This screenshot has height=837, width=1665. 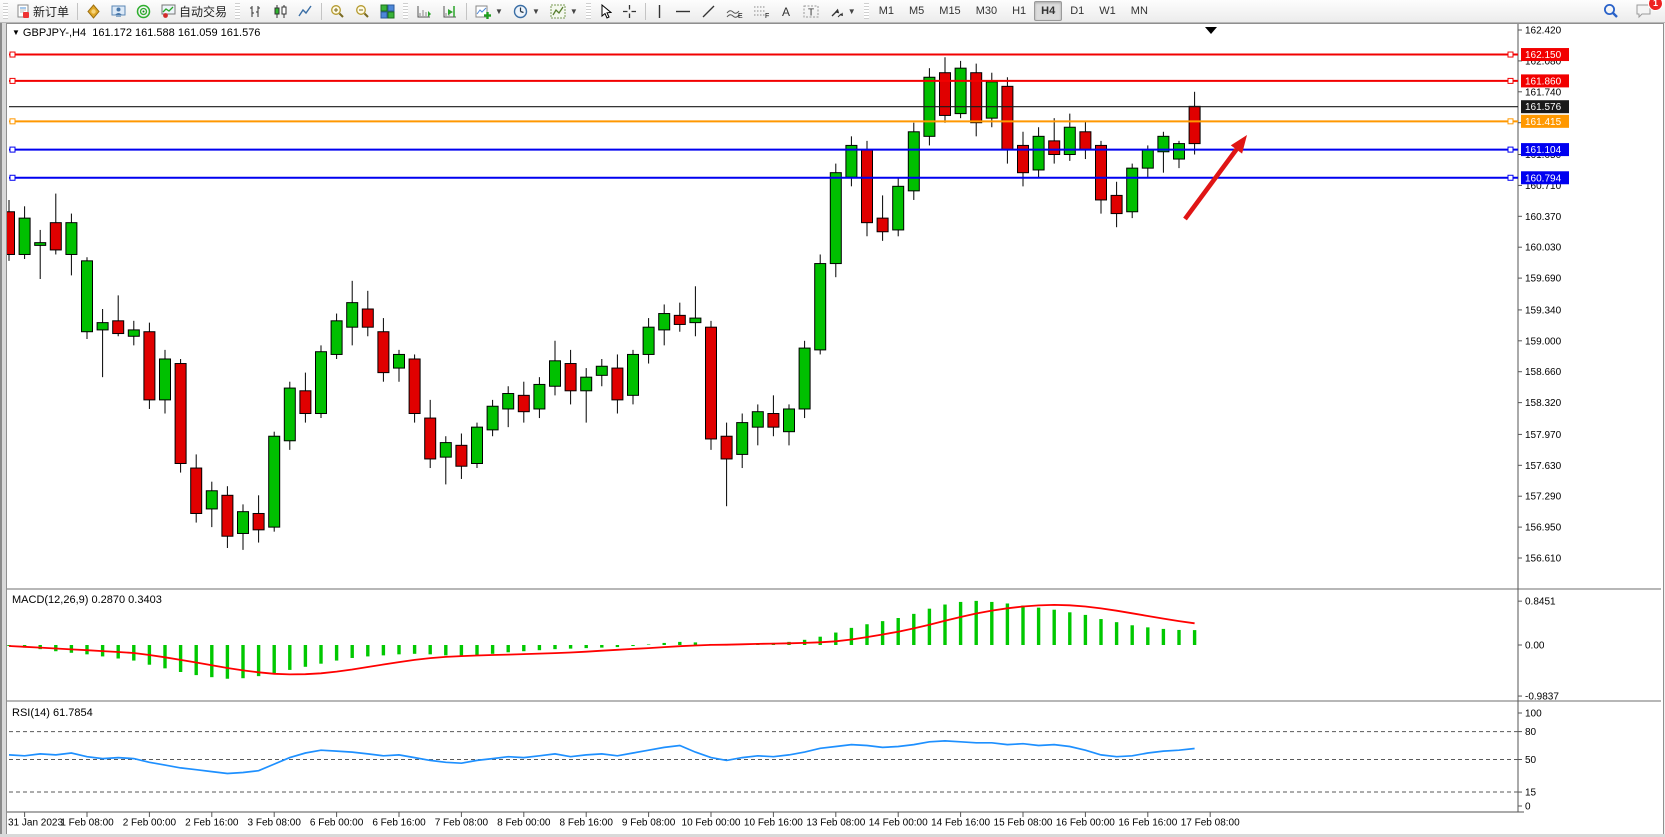 What do you see at coordinates (489, 11) in the screenshot?
I see `indicators-button: ▼` at bounding box center [489, 11].